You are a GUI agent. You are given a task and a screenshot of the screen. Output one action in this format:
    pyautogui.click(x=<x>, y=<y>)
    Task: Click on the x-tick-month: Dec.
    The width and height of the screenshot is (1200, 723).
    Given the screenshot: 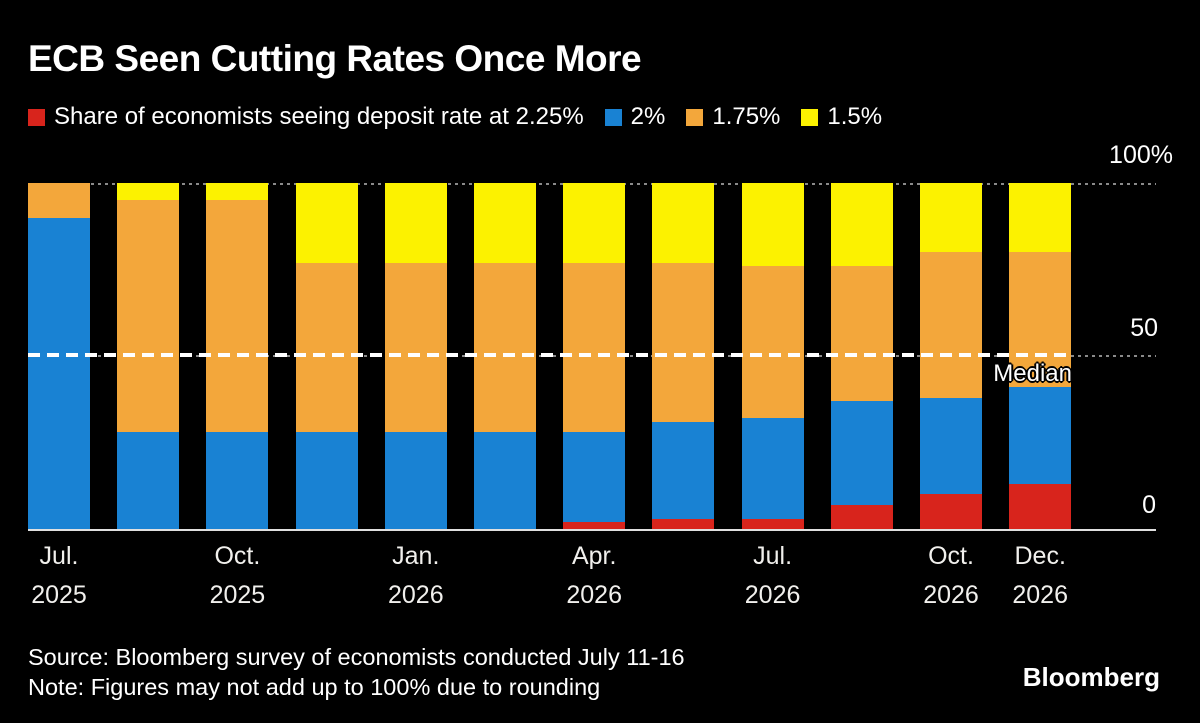 What is the action you would take?
    pyautogui.click(x=1040, y=556)
    